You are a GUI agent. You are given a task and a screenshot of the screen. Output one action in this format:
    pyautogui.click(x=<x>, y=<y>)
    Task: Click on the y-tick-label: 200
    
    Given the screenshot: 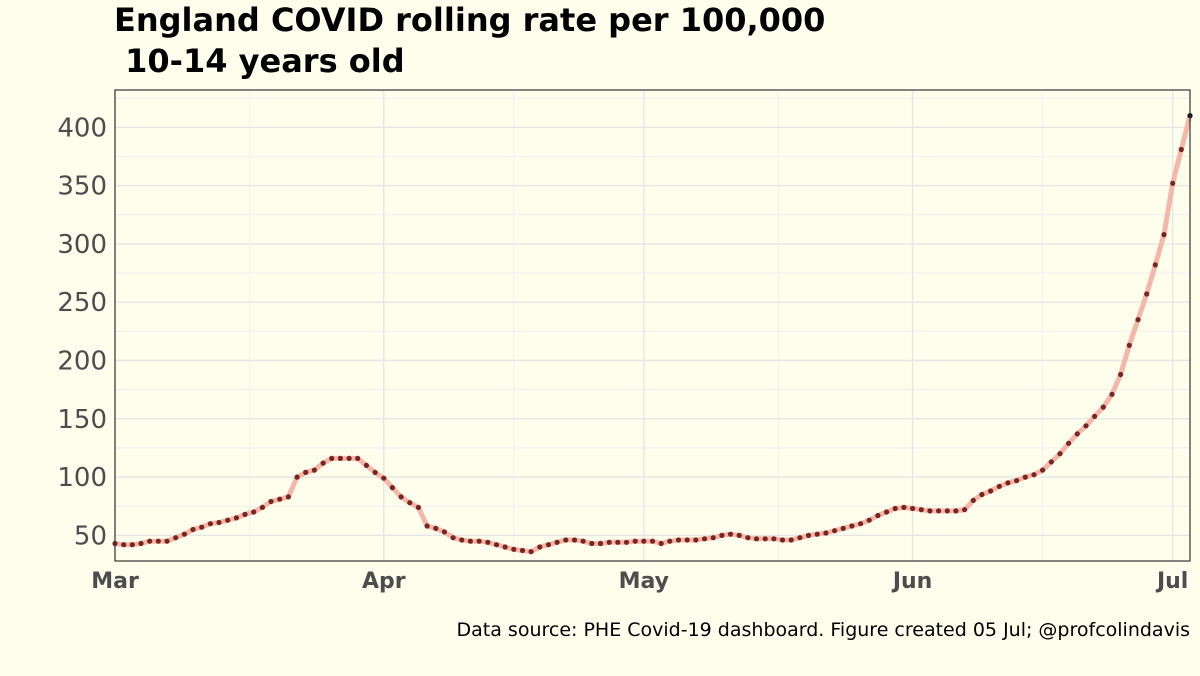 What is the action you would take?
    pyautogui.click(x=82, y=361)
    